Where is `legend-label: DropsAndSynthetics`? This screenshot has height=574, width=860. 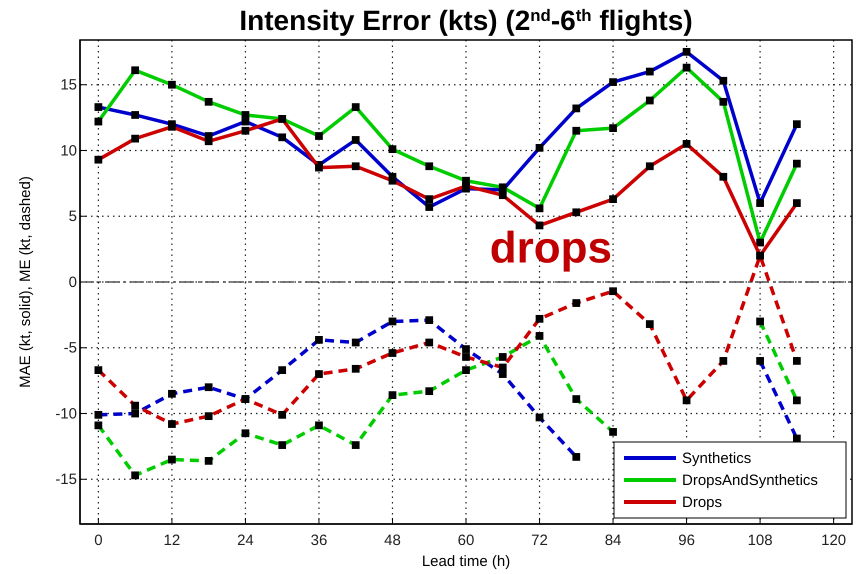
legend-label: DropsAndSynthetics is located at coordinates (750, 480).